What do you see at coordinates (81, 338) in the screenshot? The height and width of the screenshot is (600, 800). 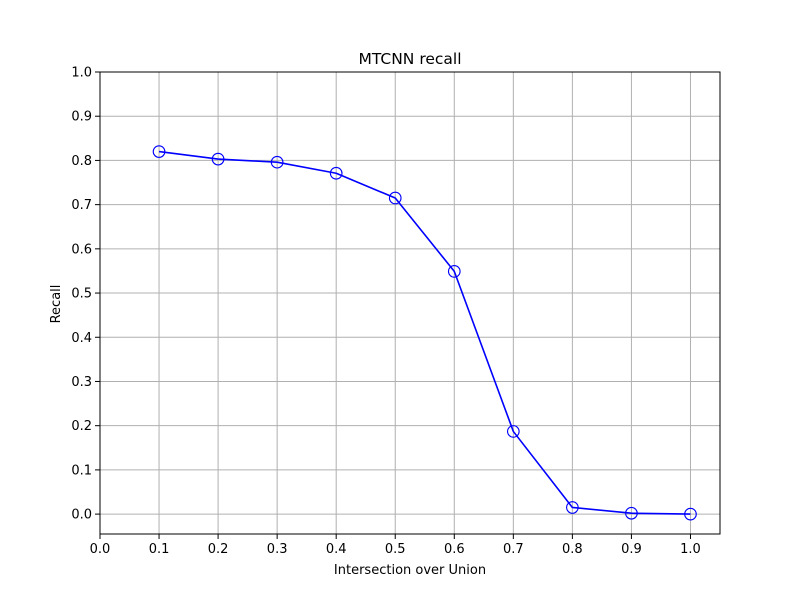 I see `y-tick-label: 0.4` at bounding box center [81, 338].